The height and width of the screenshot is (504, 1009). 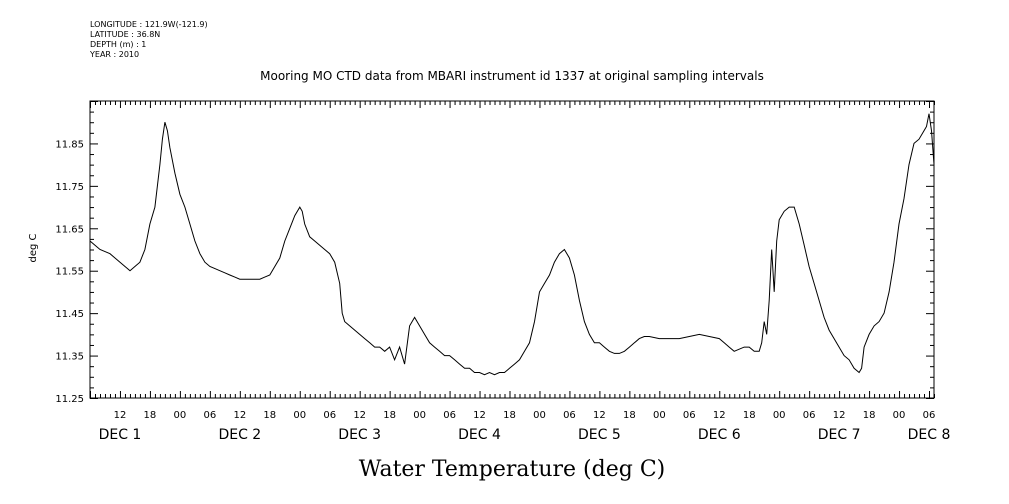 I want to click on x-day-label: DEC 8, so click(x=929, y=435).